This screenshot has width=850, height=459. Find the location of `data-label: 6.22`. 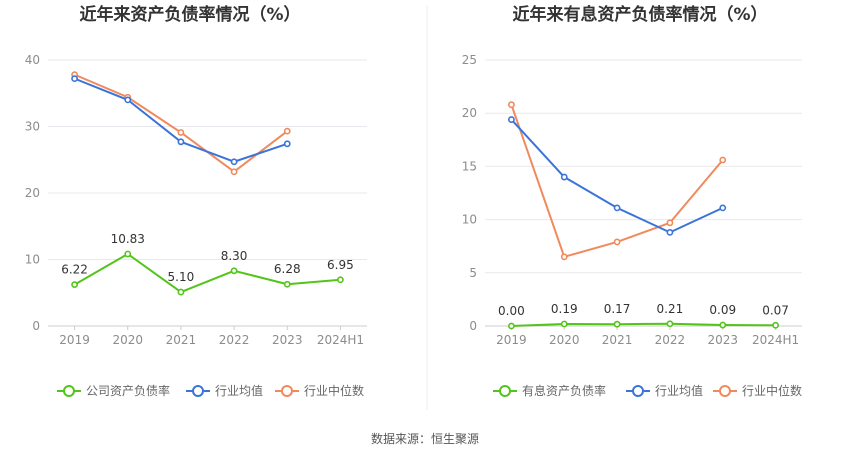

data-label: 6.22 is located at coordinates (74, 270).